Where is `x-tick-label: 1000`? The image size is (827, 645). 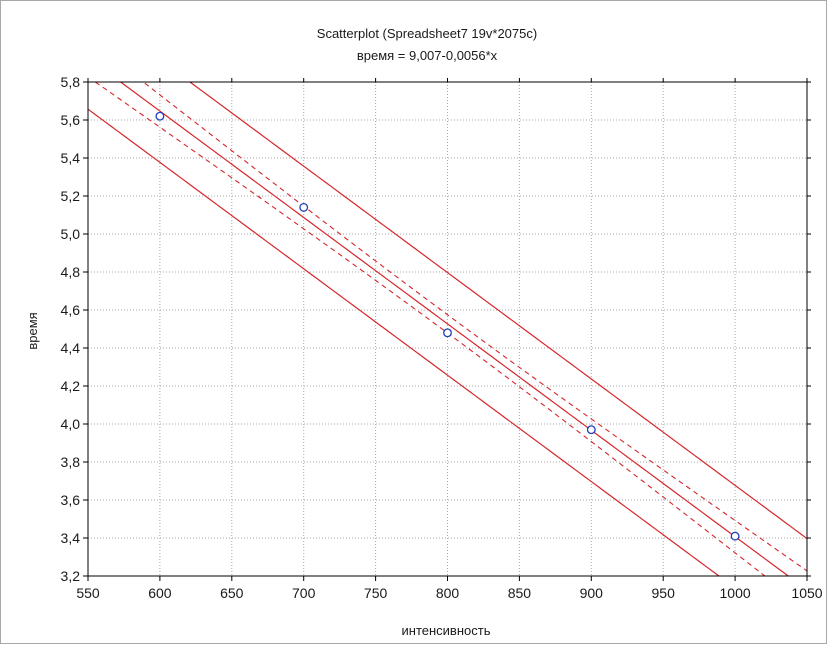 x-tick-label: 1000 is located at coordinates (735, 593).